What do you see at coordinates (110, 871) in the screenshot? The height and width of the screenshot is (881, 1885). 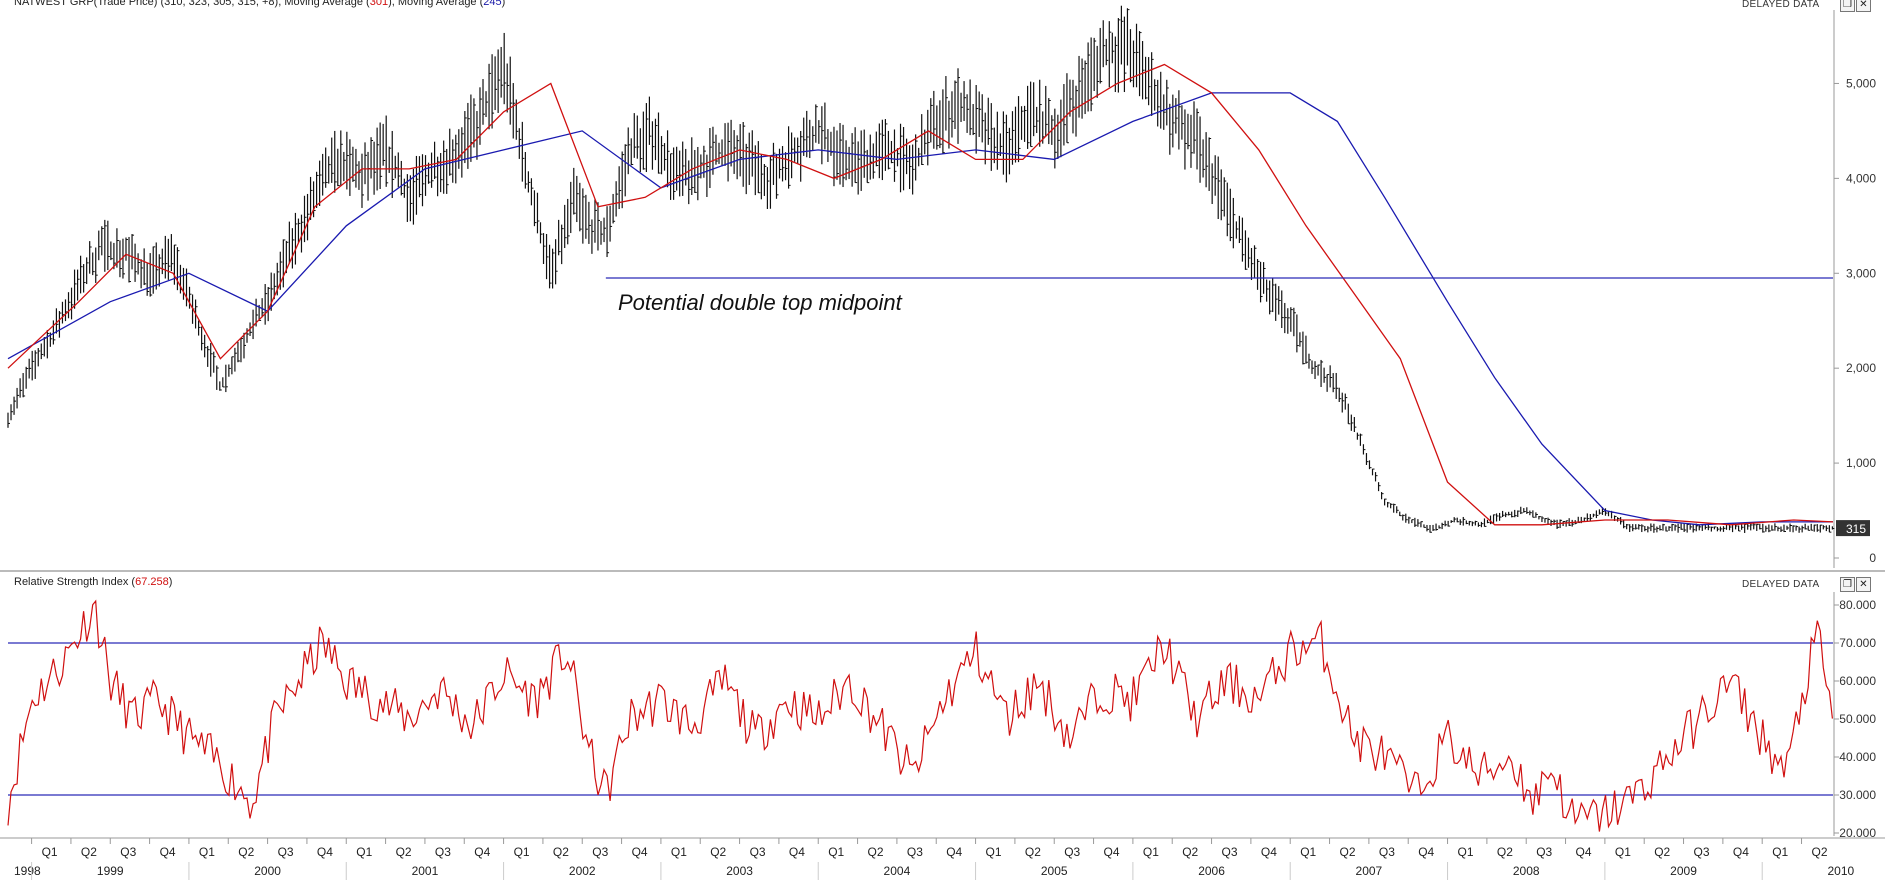 I see `year-label: 1999` at bounding box center [110, 871].